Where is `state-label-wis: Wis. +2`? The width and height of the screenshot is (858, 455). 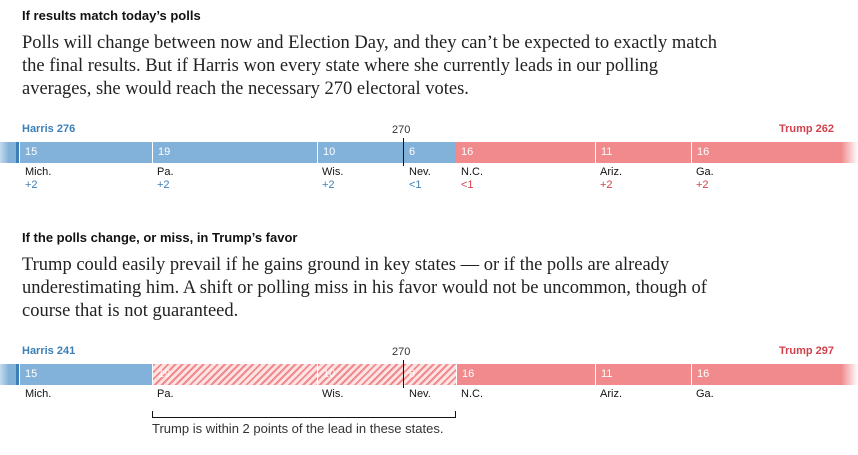
state-label-wis: Wis. +2 is located at coordinates (332, 179).